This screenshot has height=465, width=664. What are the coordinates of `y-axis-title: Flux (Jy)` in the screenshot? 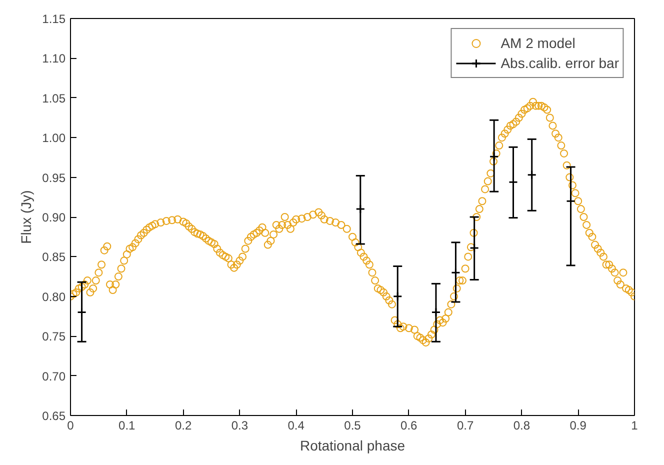 It's located at (26, 217).